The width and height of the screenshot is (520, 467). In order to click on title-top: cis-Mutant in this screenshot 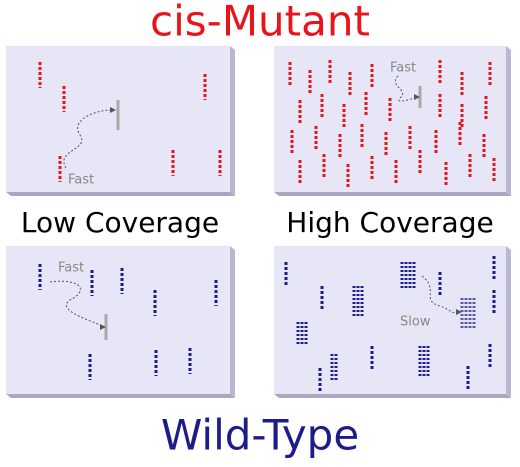, I will do `click(260, 23)`.